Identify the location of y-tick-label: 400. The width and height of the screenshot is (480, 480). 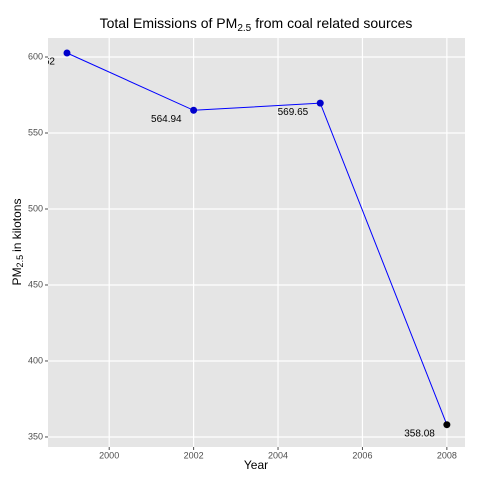
(35, 360).